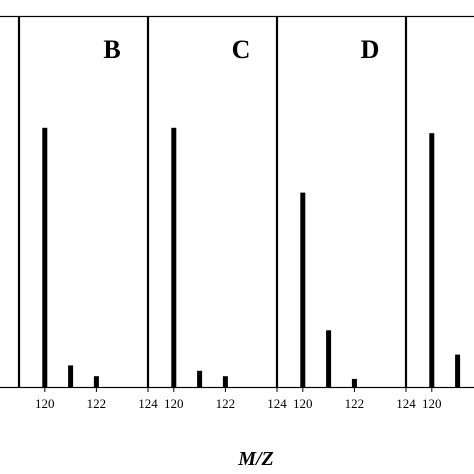 The height and width of the screenshot is (474, 474). Describe the element at coordinates (370, 49) in the screenshot. I see `panel-letter: D` at that location.